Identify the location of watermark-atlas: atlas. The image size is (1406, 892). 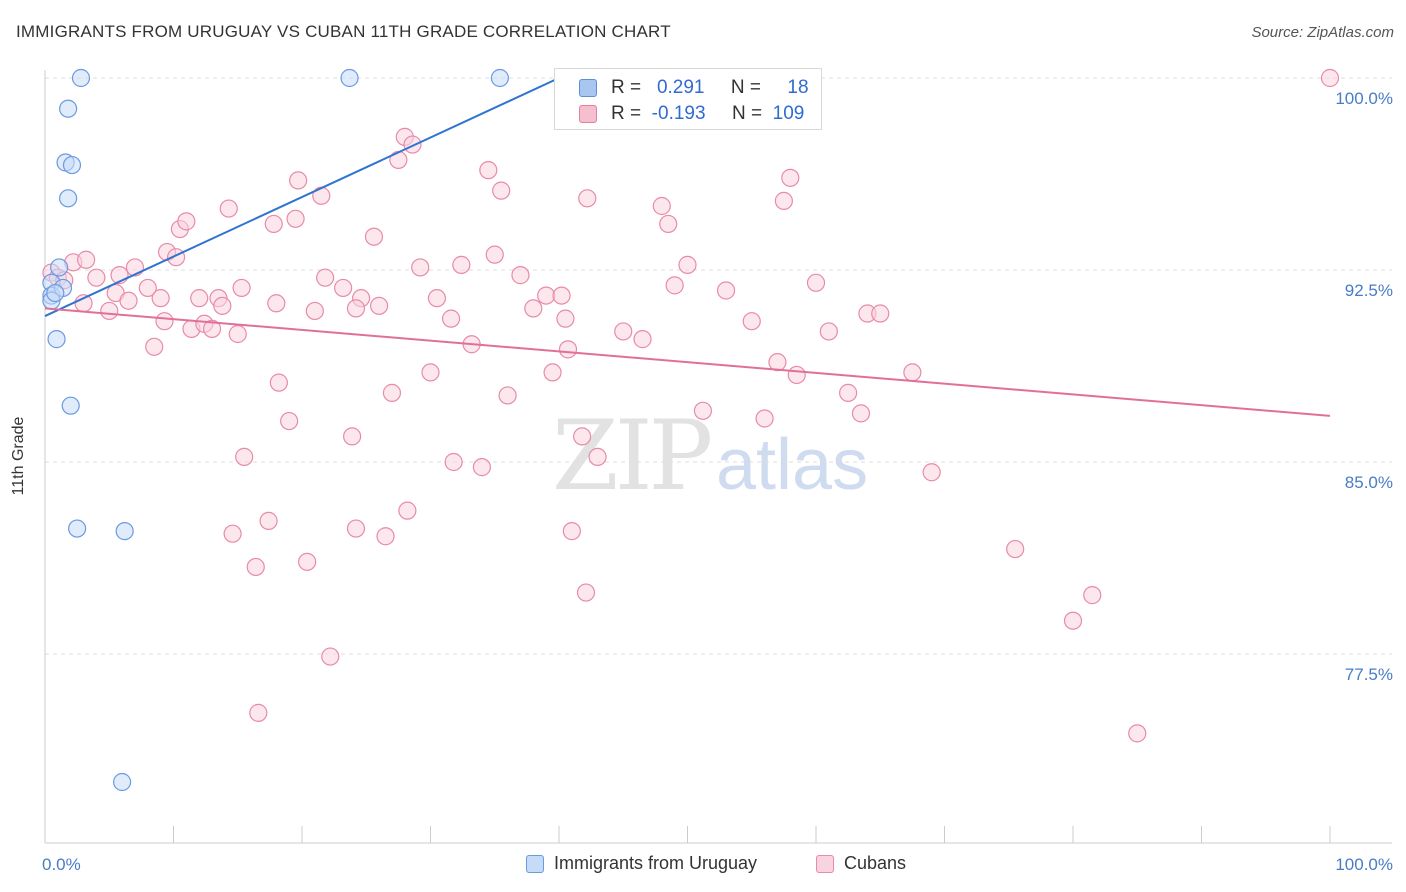
(792, 465).